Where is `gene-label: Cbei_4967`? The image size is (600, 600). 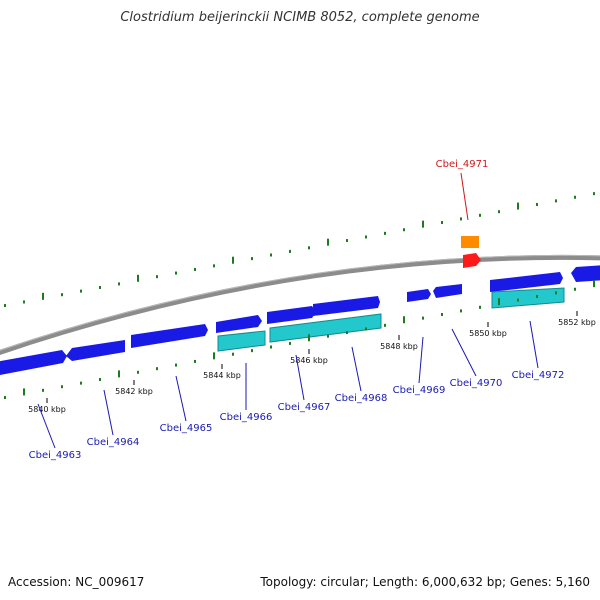
gene-label: Cbei_4967 is located at coordinates (304, 407).